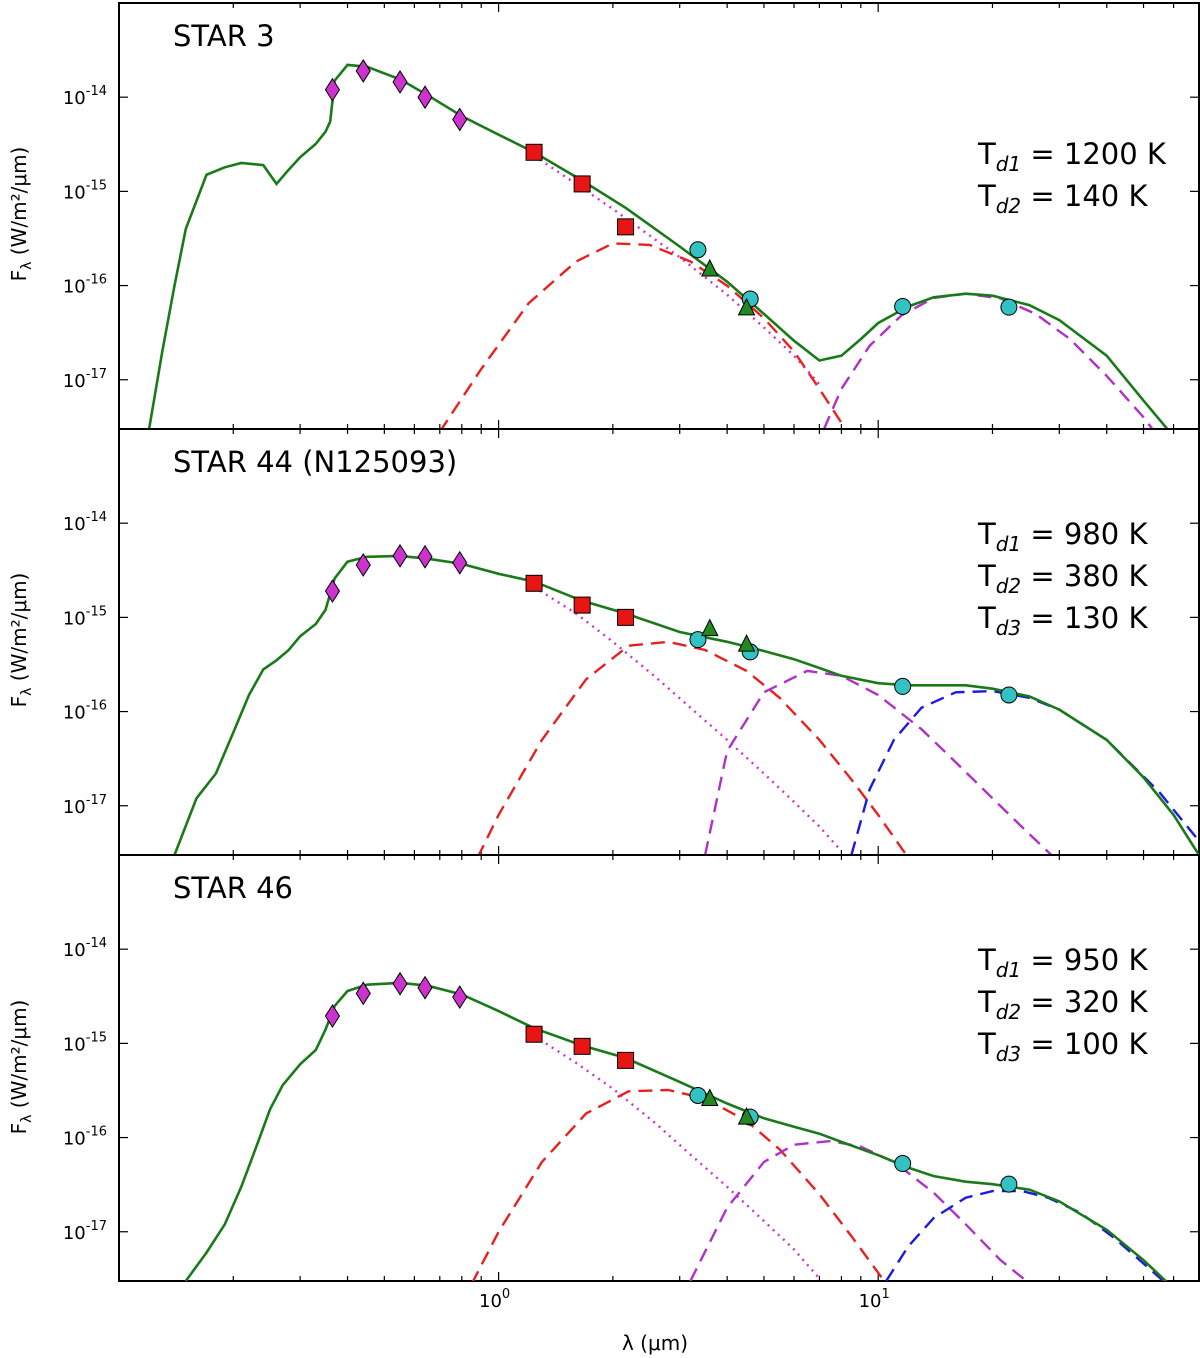 This screenshot has height=1358, width=1200. Describe the element at coordinates (1062, 578) in the screenshot. I see `dust-temperature-label: Td2 = 380 K` at that location.